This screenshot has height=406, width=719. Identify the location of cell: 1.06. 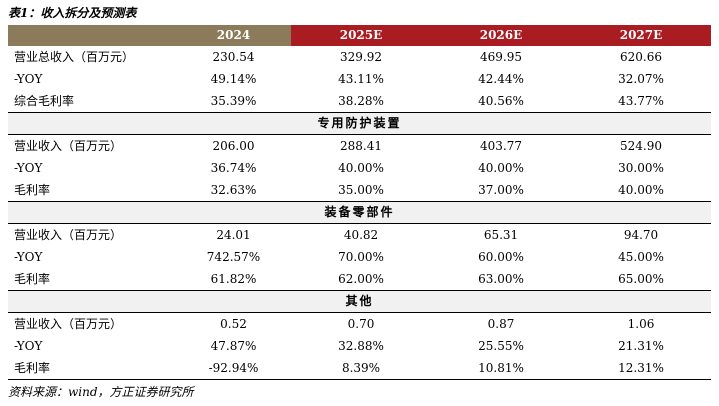
(641, 324).